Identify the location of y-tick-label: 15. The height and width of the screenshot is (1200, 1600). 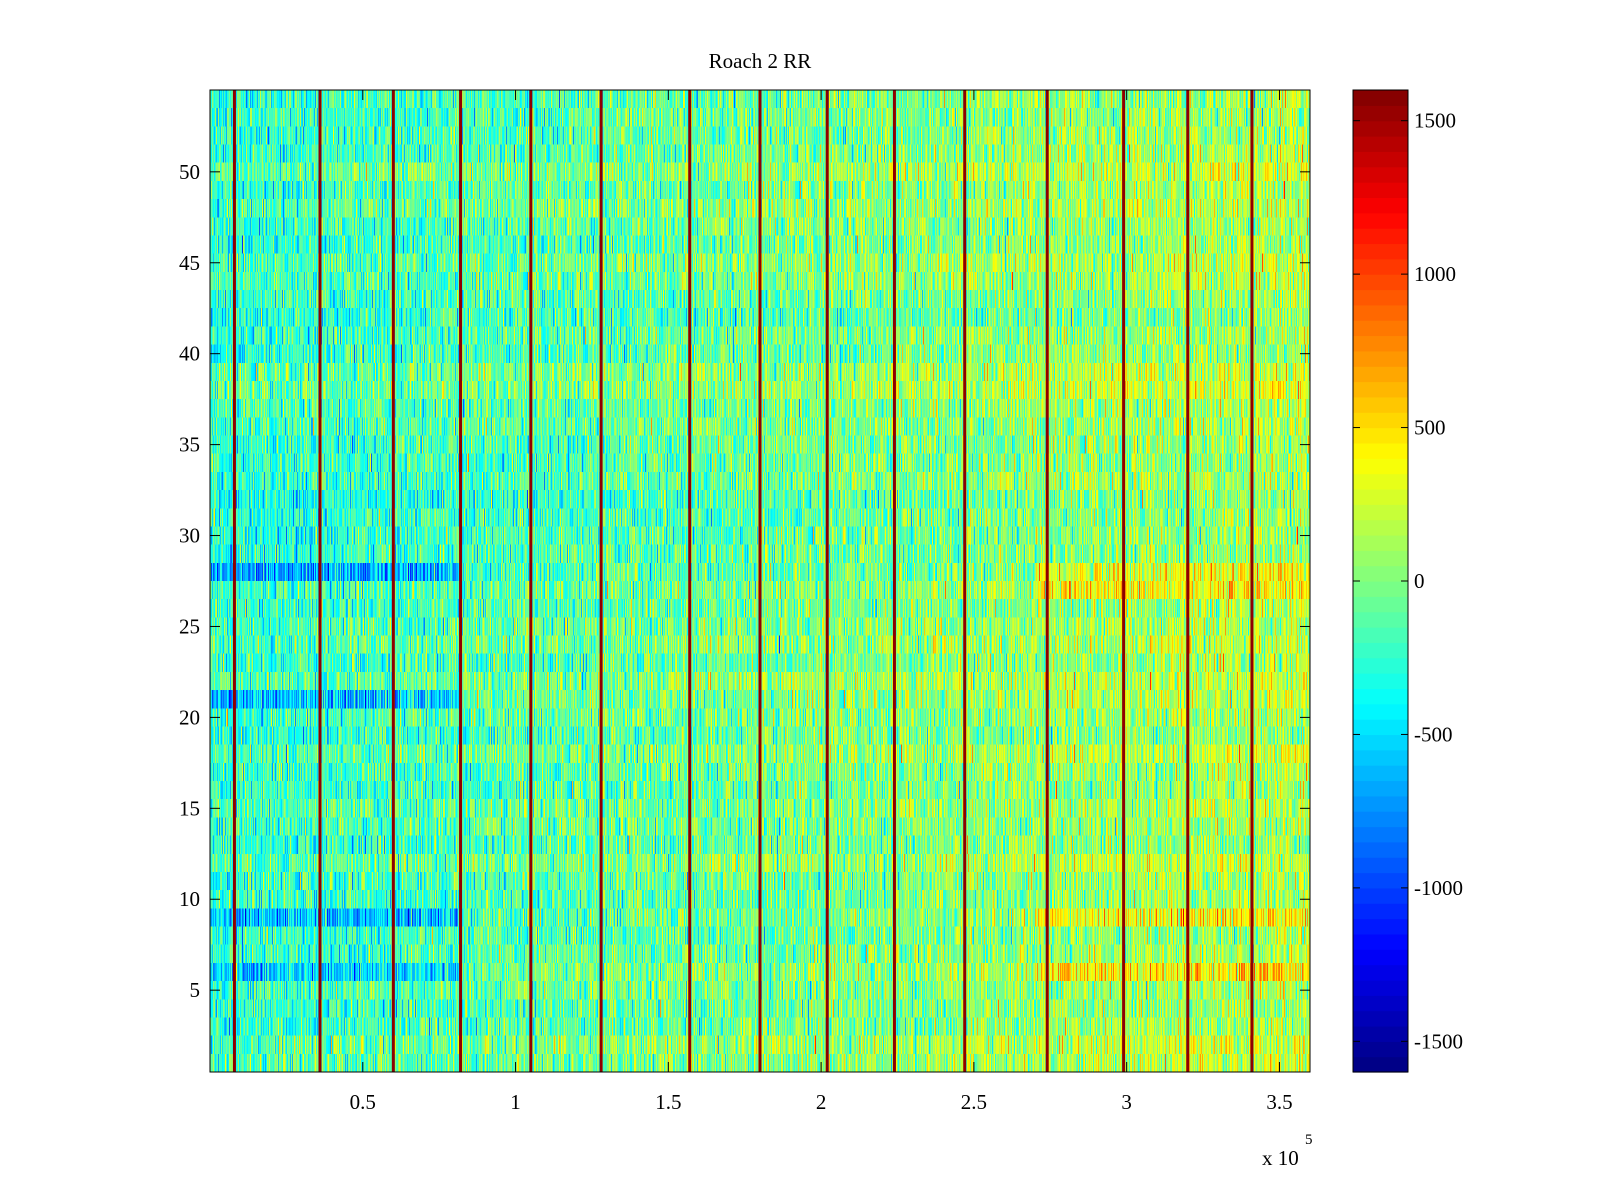
(189, 808).